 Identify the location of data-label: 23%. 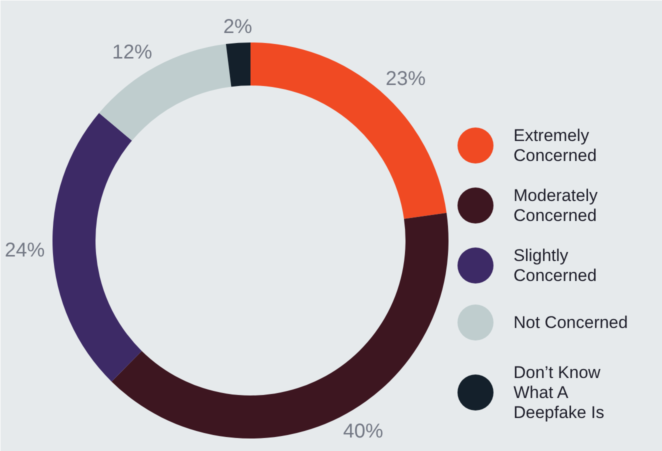
(406, 79).